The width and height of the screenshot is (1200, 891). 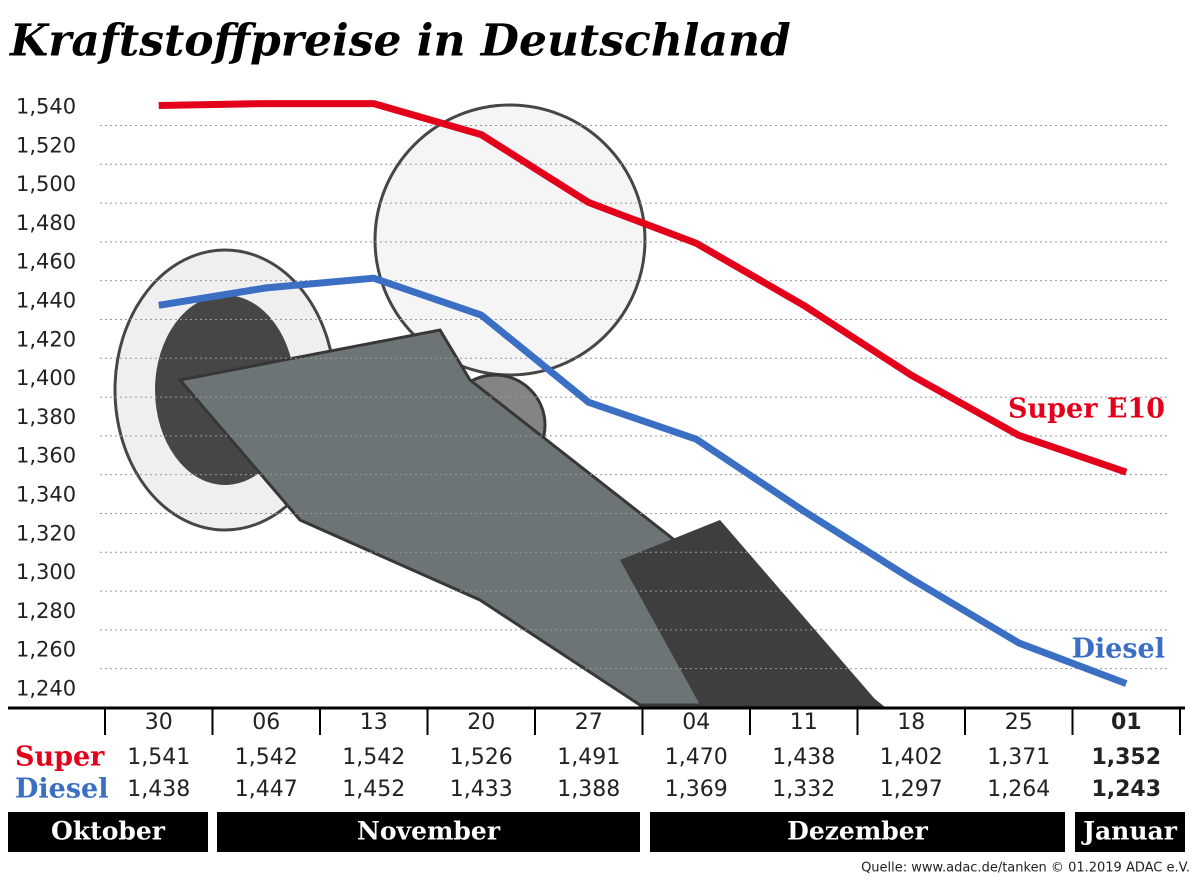 I want to click on table-value: 1,447, so click(x=266, y=789).